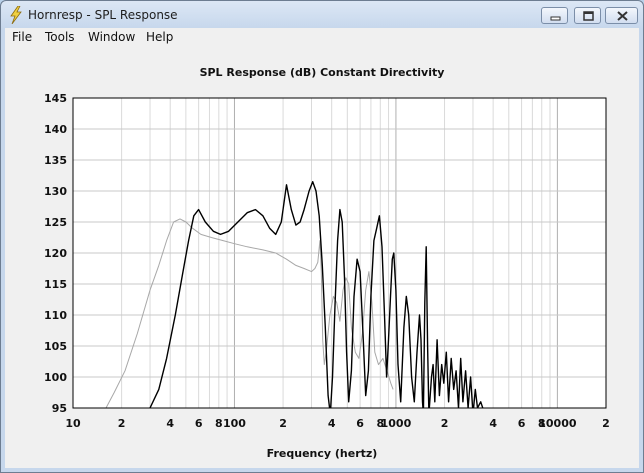 This screenshot has height=473, width=644. I want to click on minimize-button, so click(554, 15).